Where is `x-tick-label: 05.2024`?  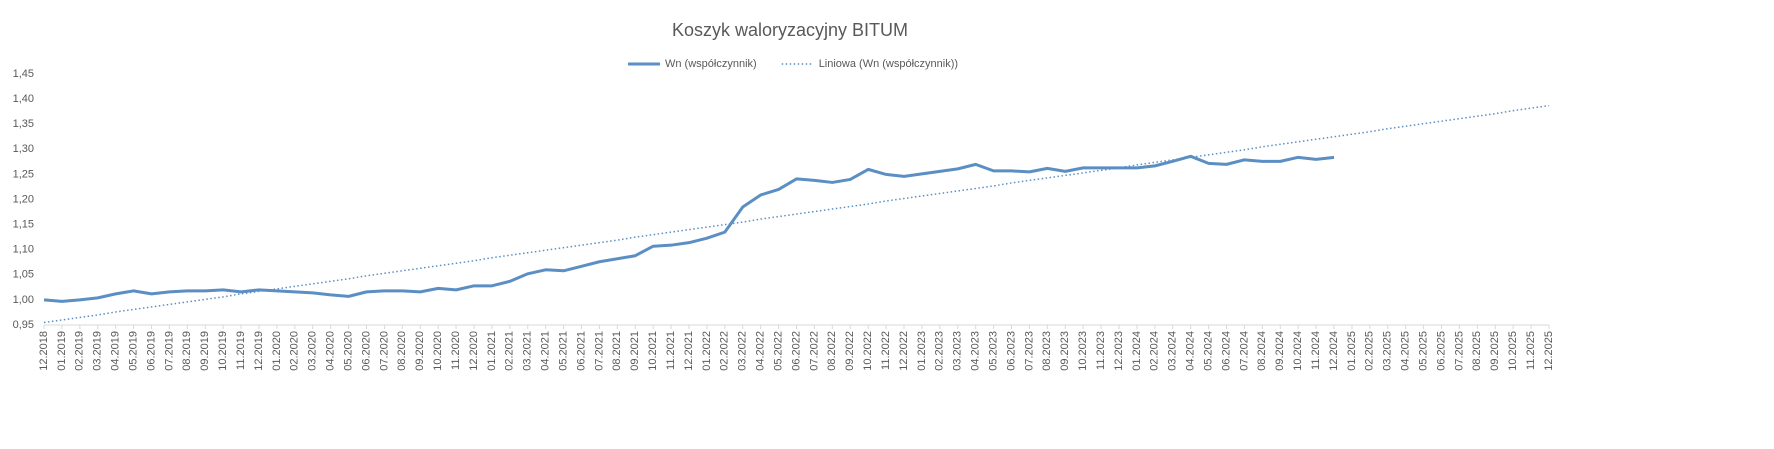
x-tick-label: 05.2024 is located at coordinates (1208, 351).